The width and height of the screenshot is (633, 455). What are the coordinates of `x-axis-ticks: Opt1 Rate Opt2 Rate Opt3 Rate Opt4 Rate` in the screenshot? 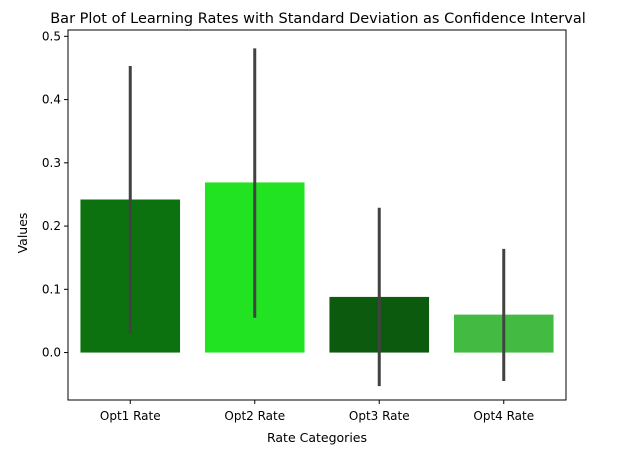 It's located at (317, 411).